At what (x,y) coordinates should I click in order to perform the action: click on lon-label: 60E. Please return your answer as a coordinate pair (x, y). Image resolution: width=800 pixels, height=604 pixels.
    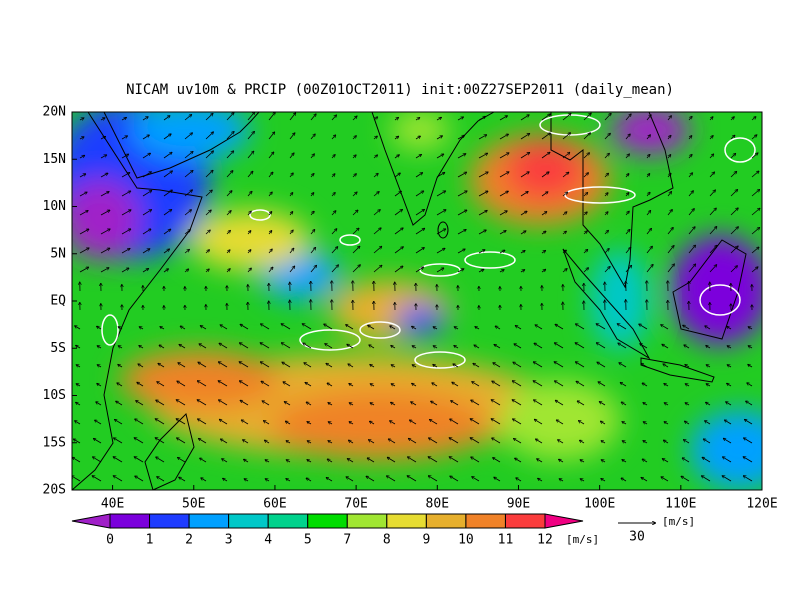
    Looking at the image, I should click on (274, 504).